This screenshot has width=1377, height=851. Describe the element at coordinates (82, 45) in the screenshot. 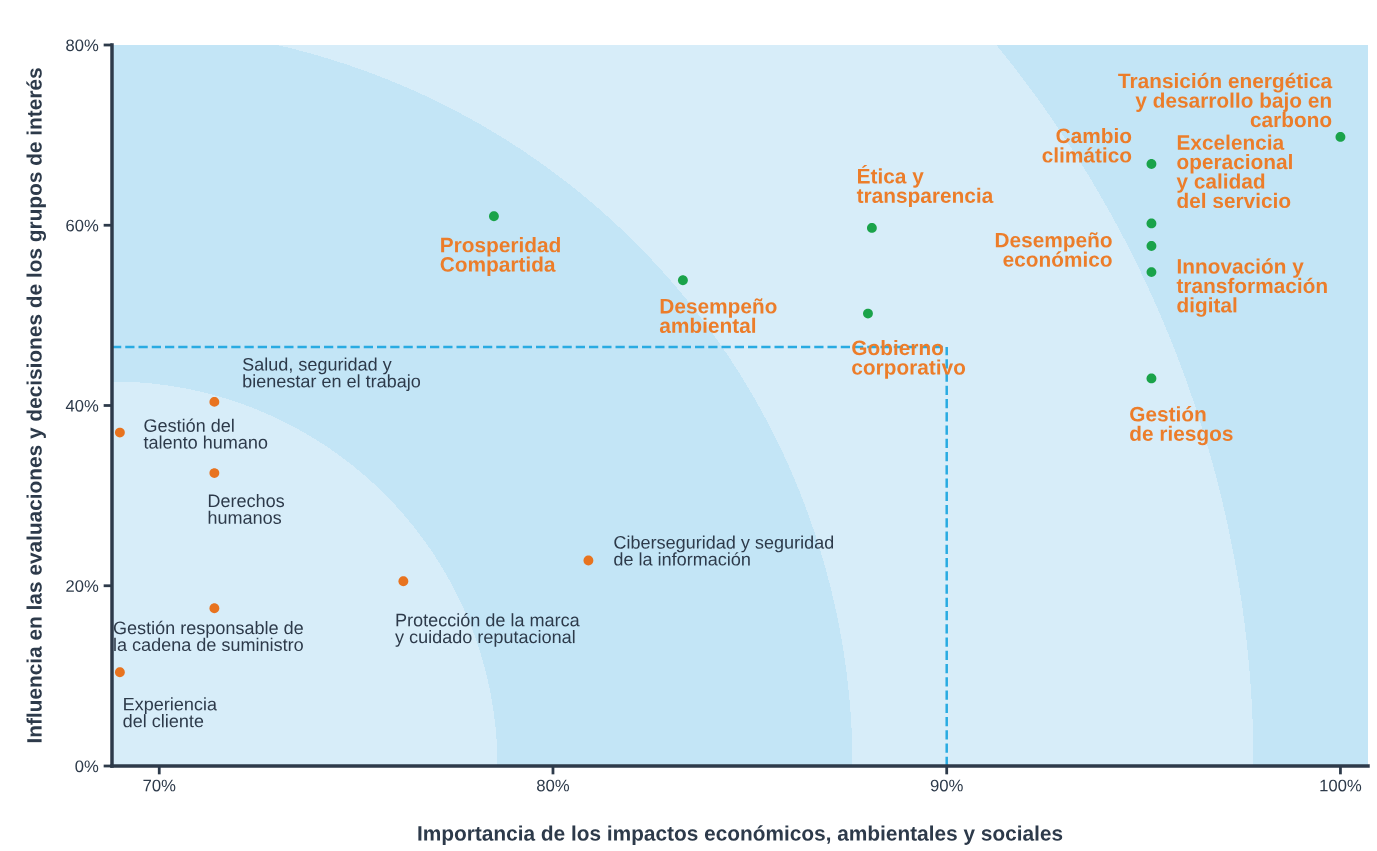

I see `y-tick-label: 80%` at that location.